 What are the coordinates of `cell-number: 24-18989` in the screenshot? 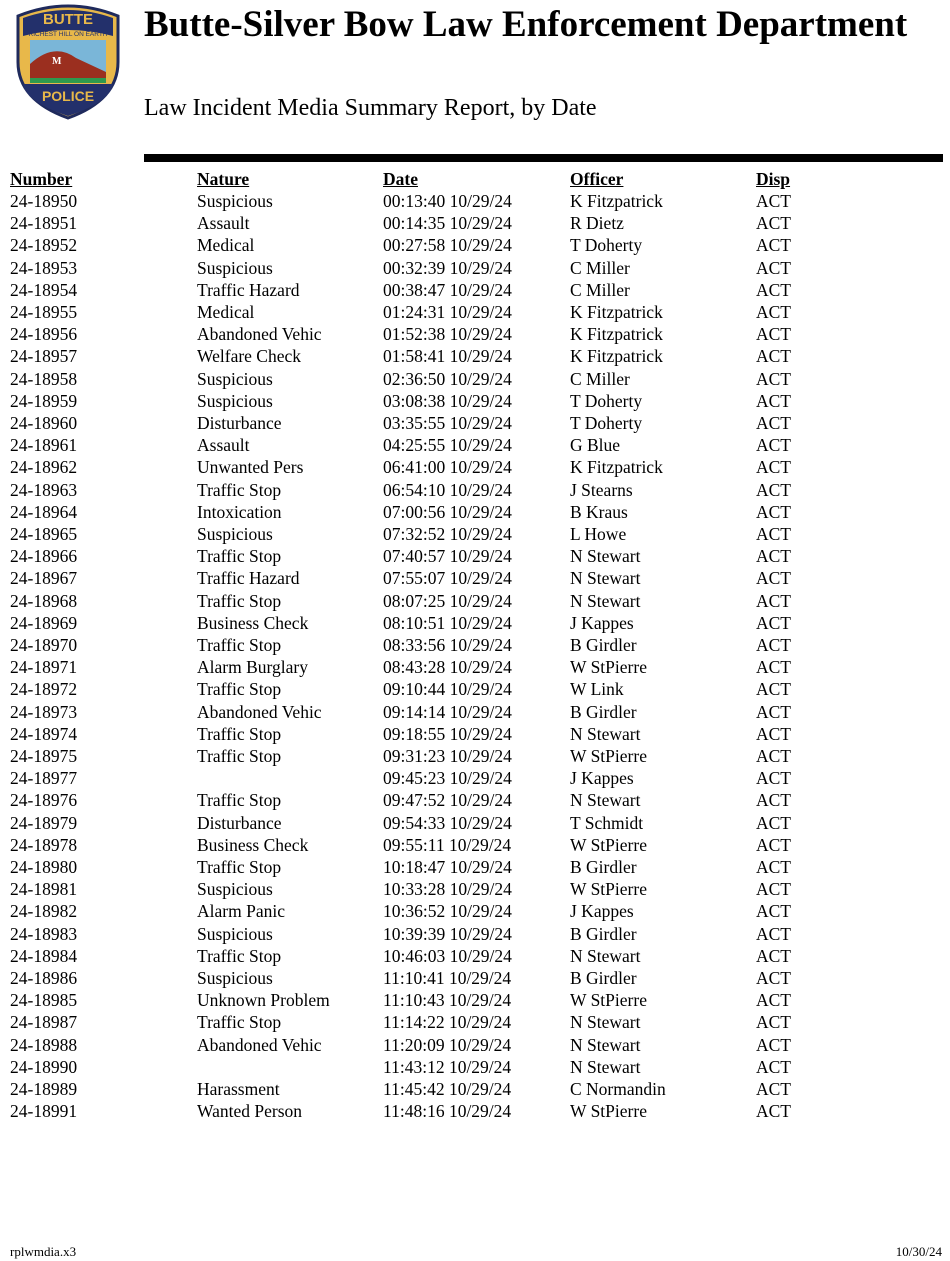 It's located at (44, 1089).